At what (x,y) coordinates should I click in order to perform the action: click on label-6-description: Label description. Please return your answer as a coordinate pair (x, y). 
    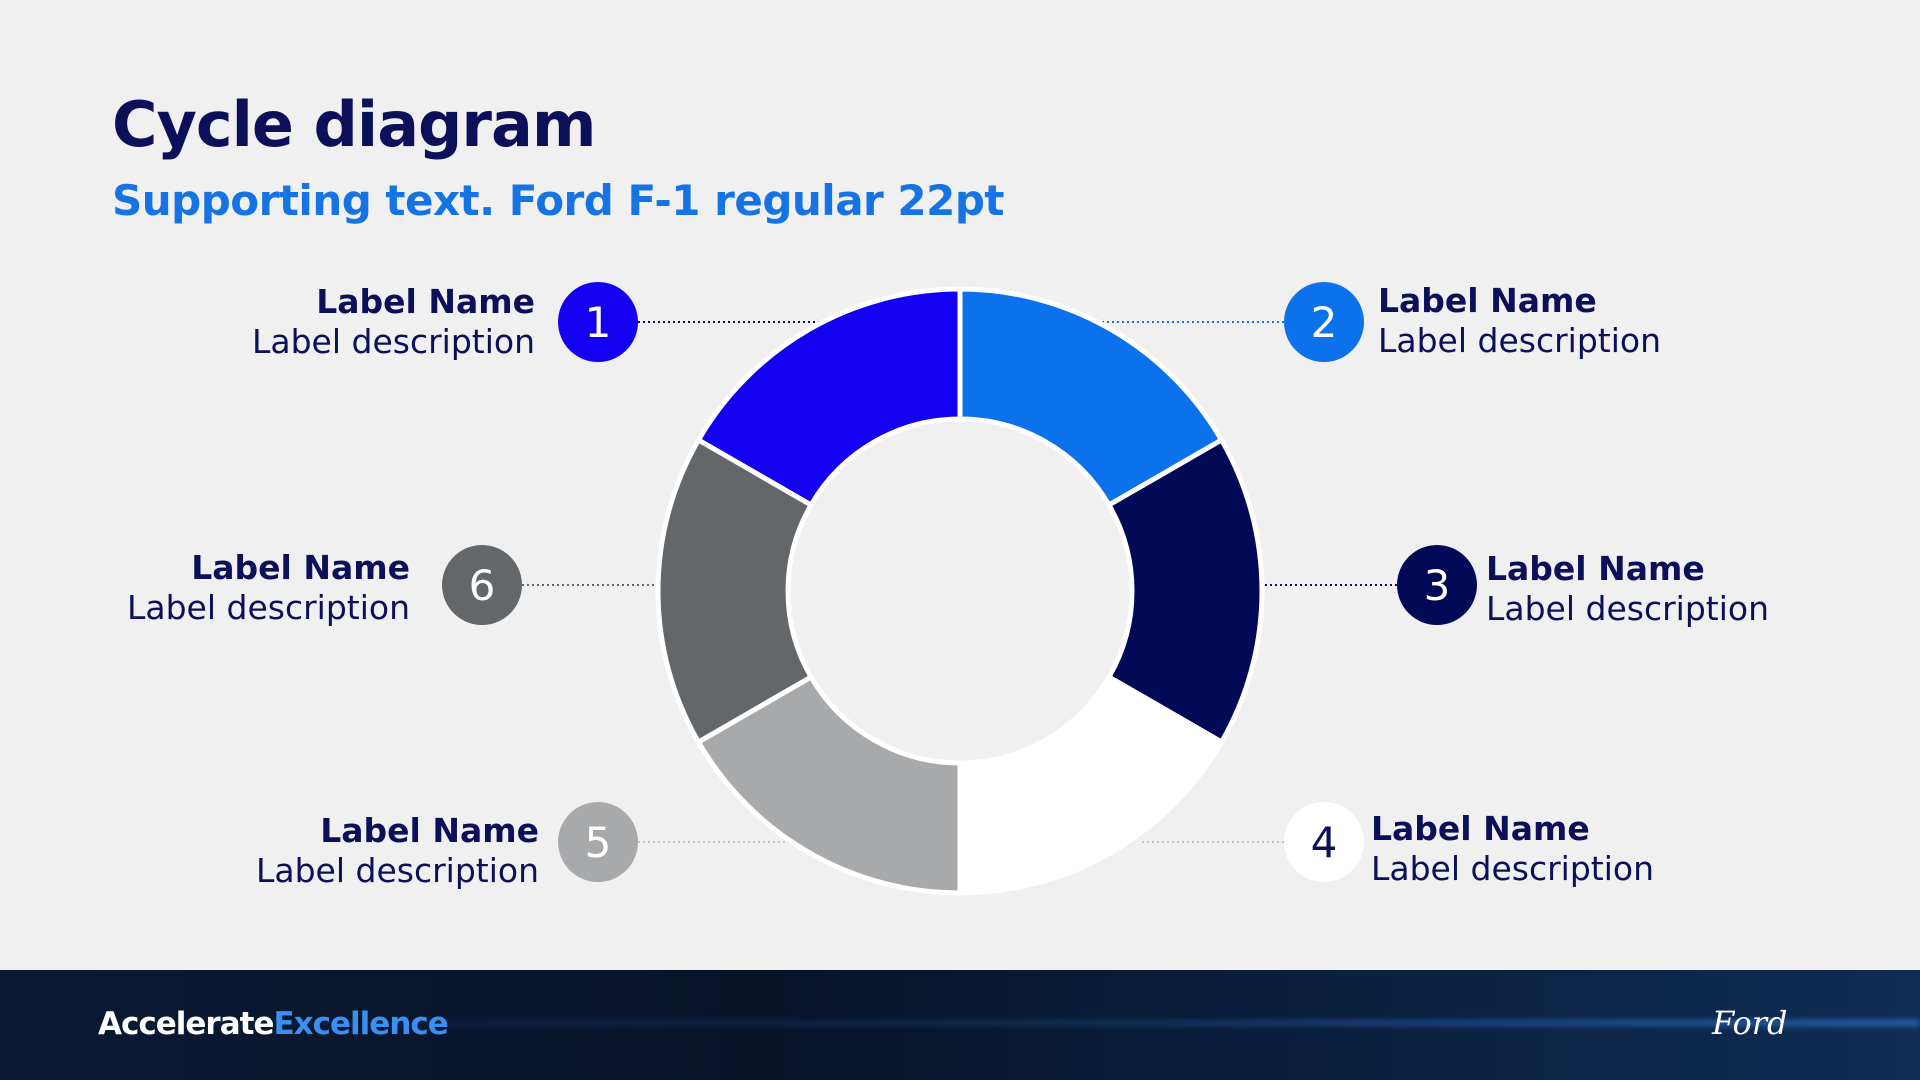
    Looking at the image, I should click on (268, 607).